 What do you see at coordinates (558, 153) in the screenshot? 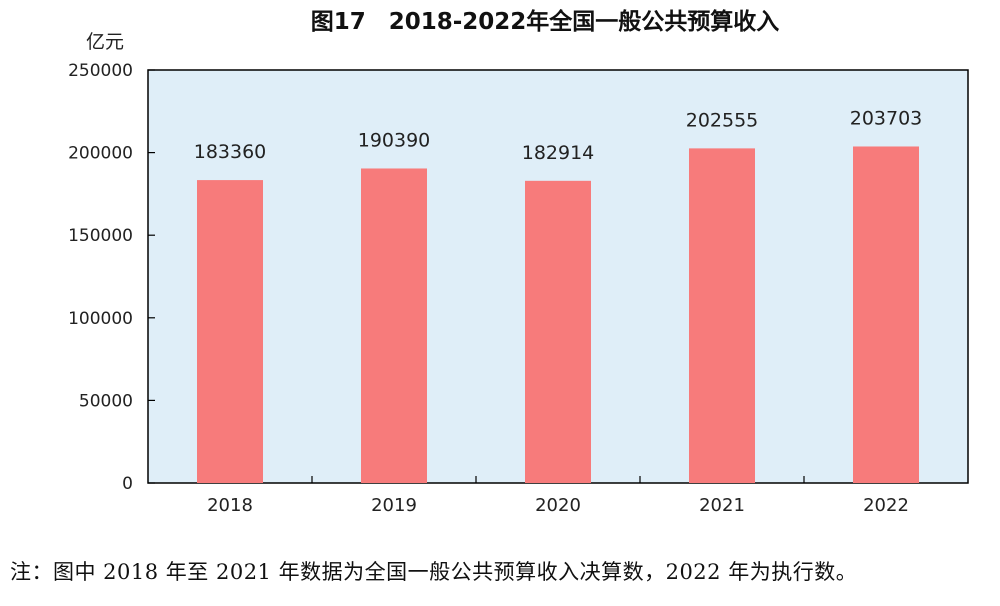
I see `data-label: 182914` at bounding box center [558, 153].